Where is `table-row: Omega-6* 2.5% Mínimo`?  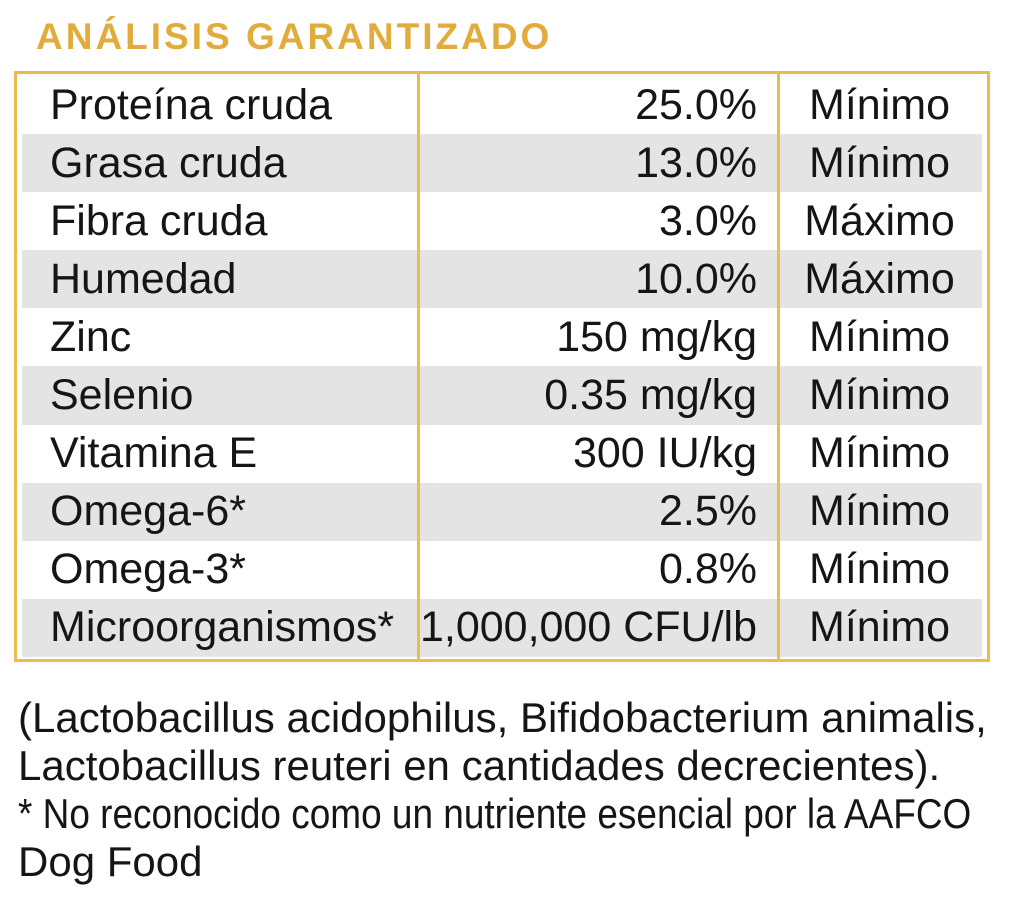
table-row: Omega-6* 2.5% Mínimo is located at coordinates (502, 511).